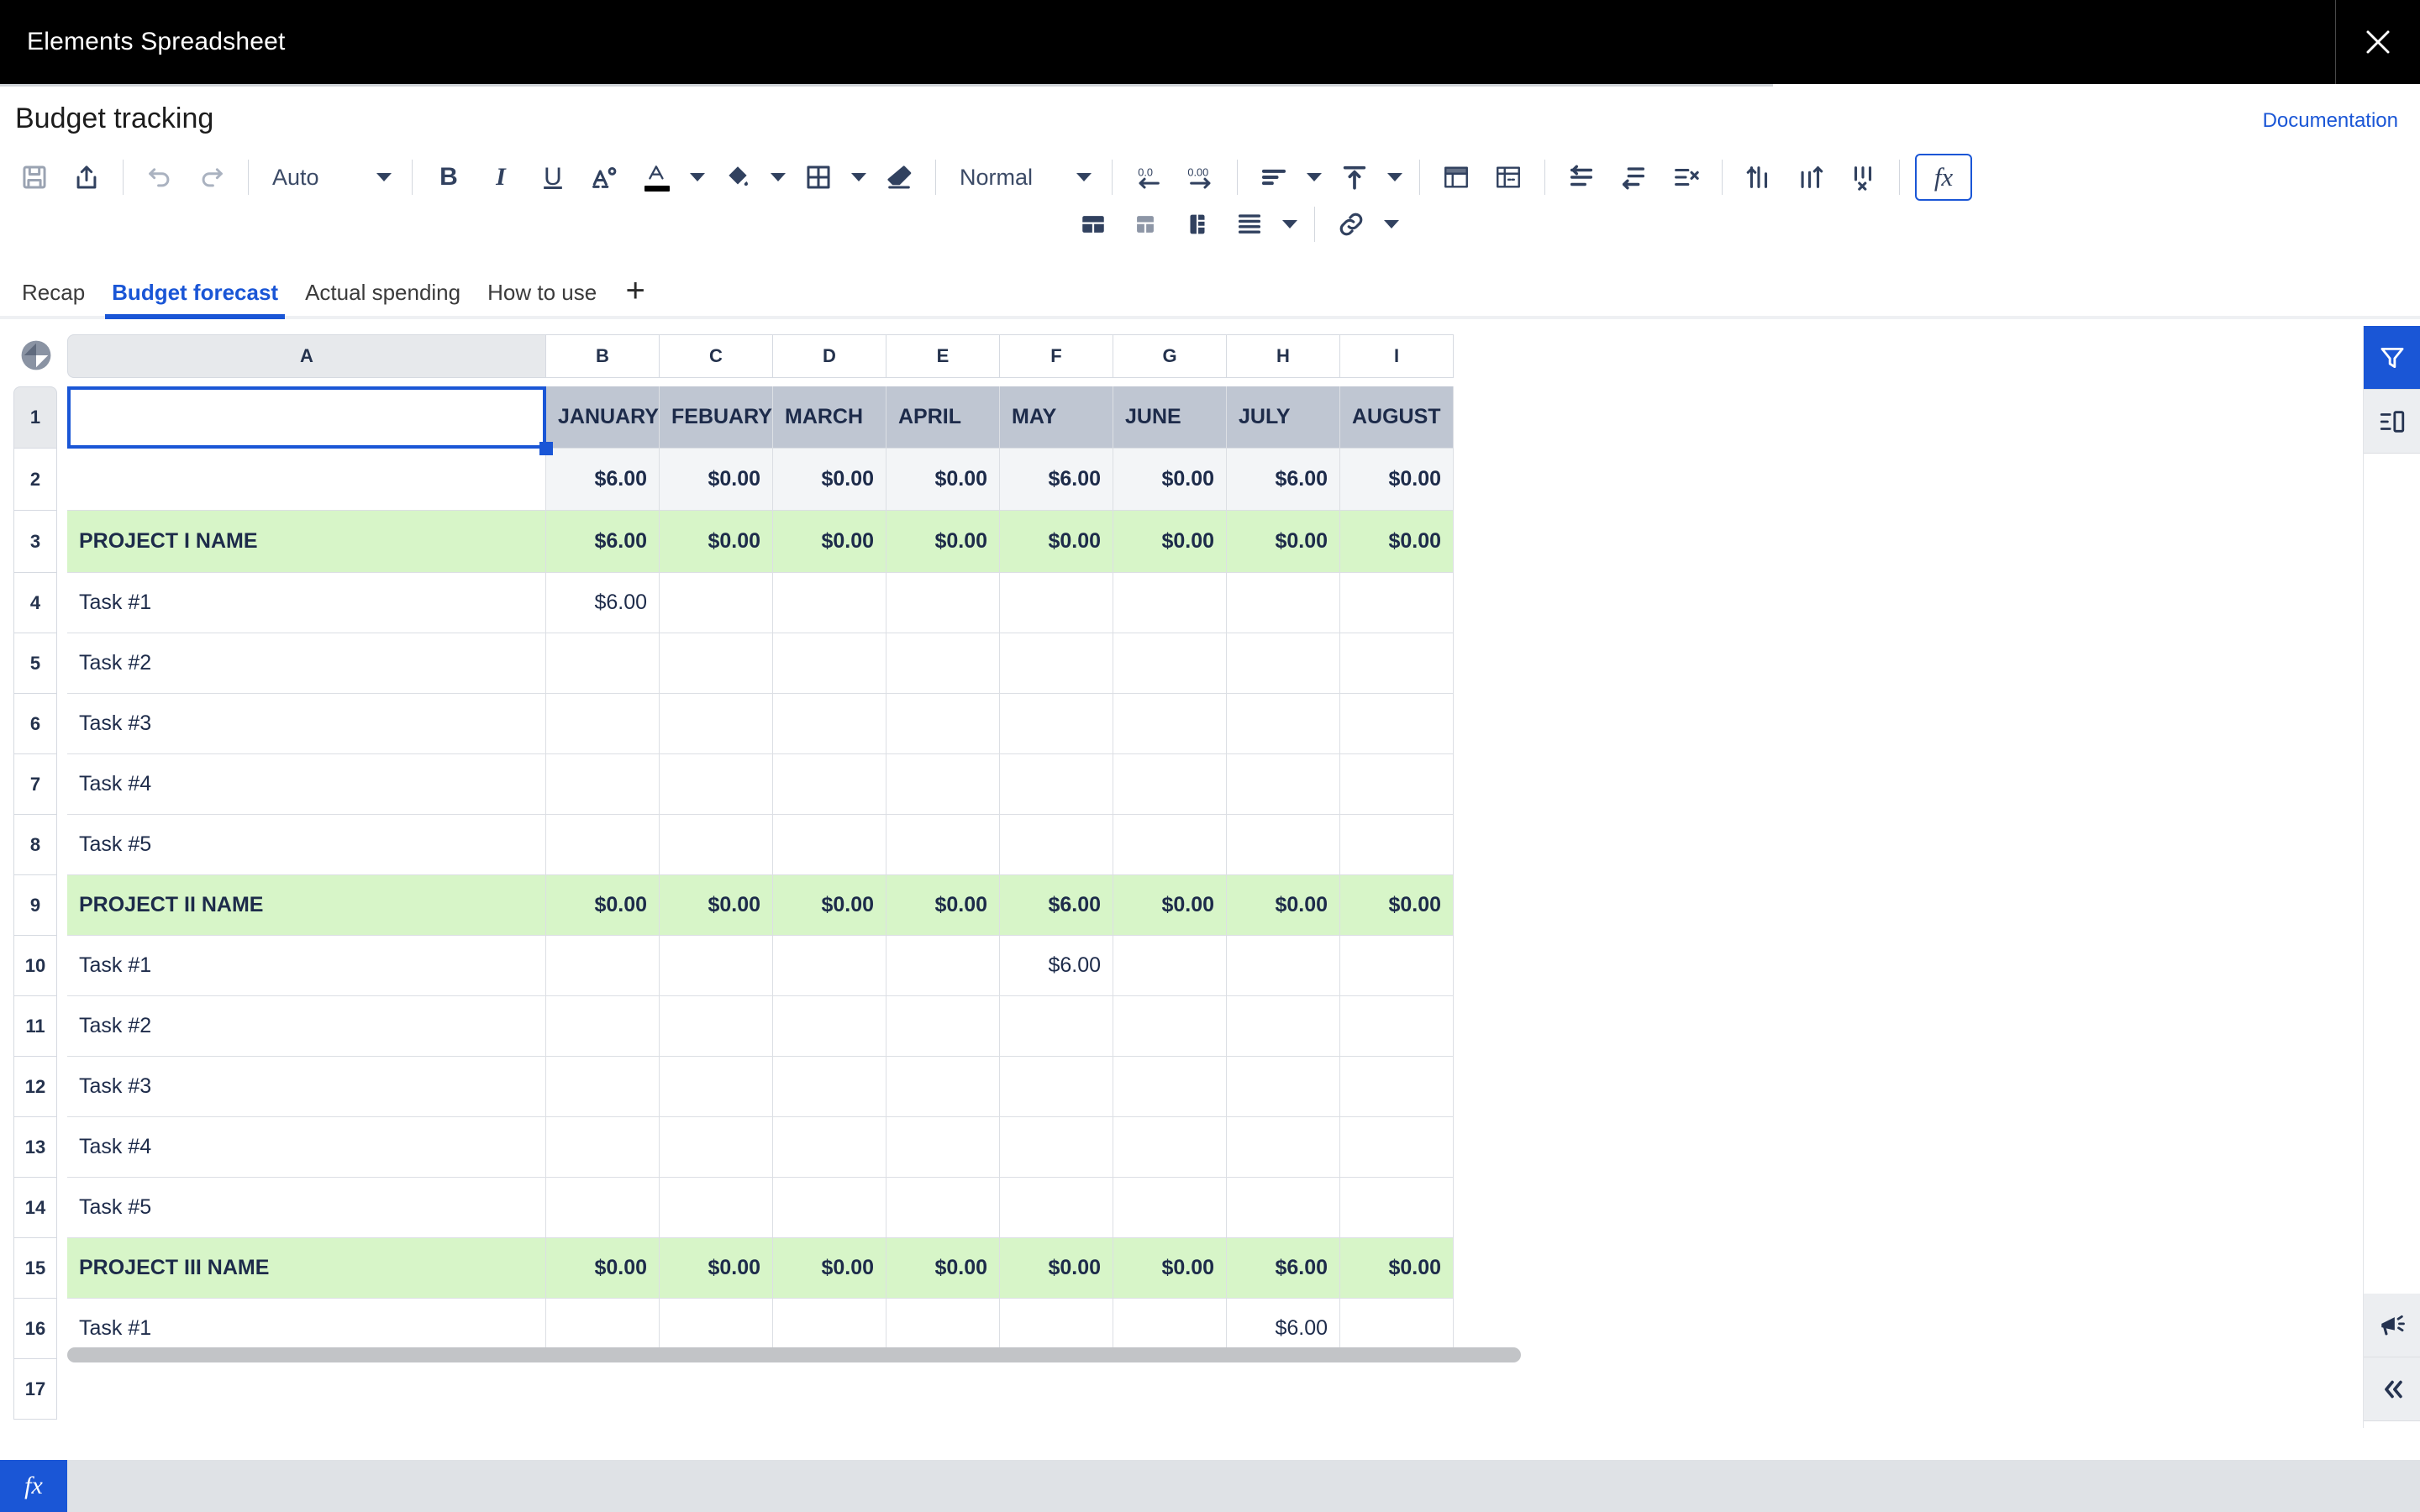  What do you see at coordinates (697, 177) in the screenshot?
I see `text-color-dropdown` at bounding box center [697, 177].